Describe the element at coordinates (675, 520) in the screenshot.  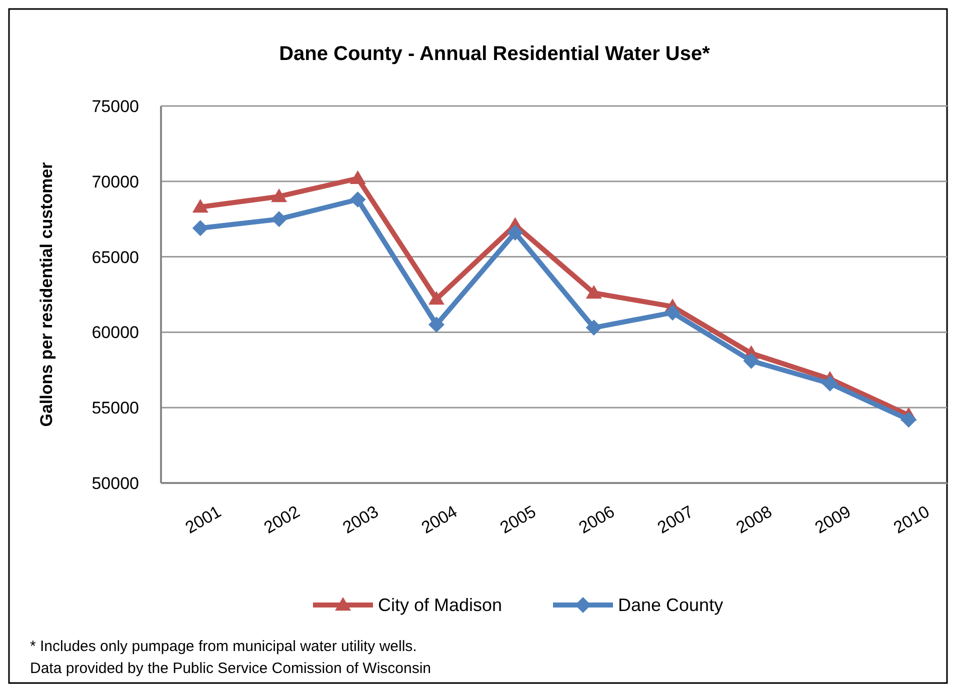
I see `x-tick-label: 2007` at that location.